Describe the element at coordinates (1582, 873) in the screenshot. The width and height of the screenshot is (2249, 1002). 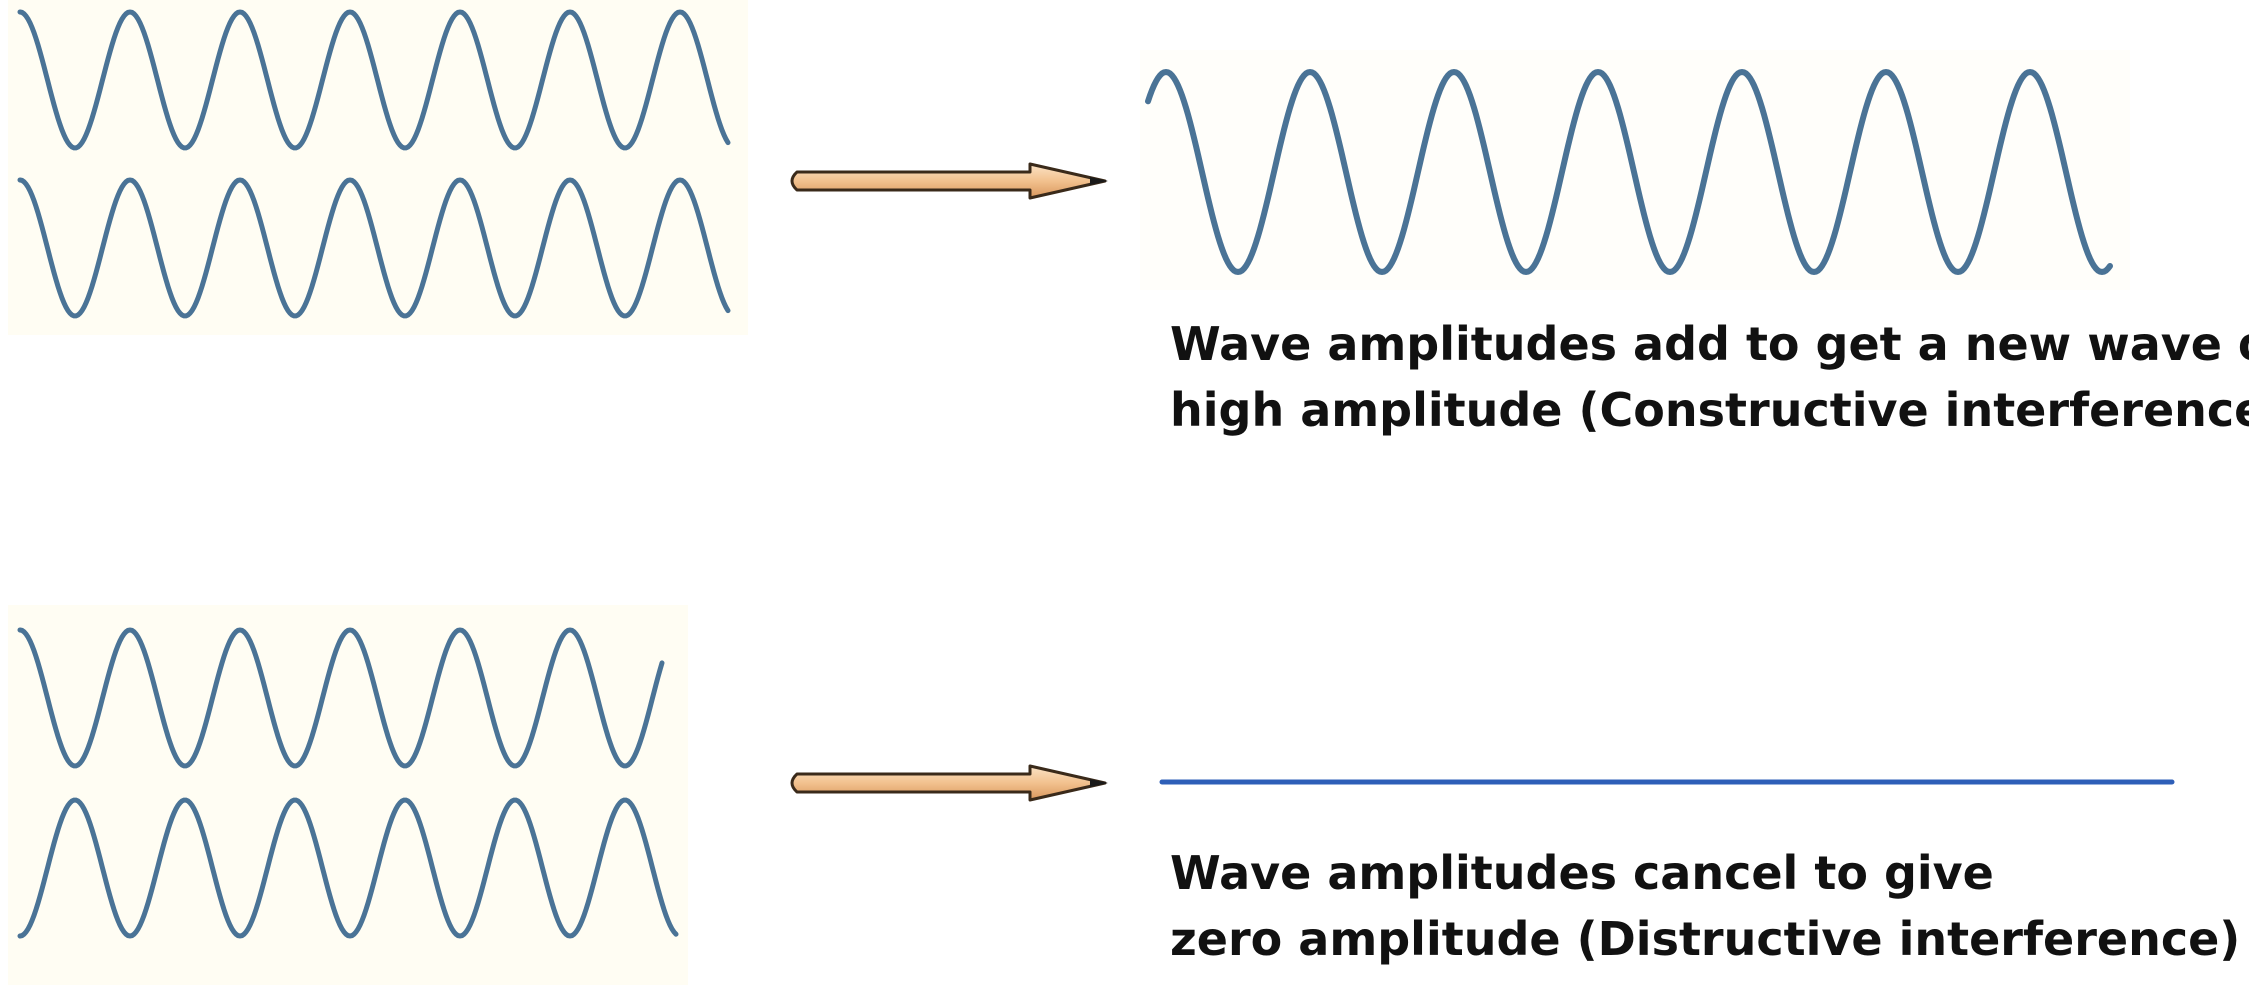
I see `destructive-caption-line-1: Wave amplitudes cancel to give` at that location.